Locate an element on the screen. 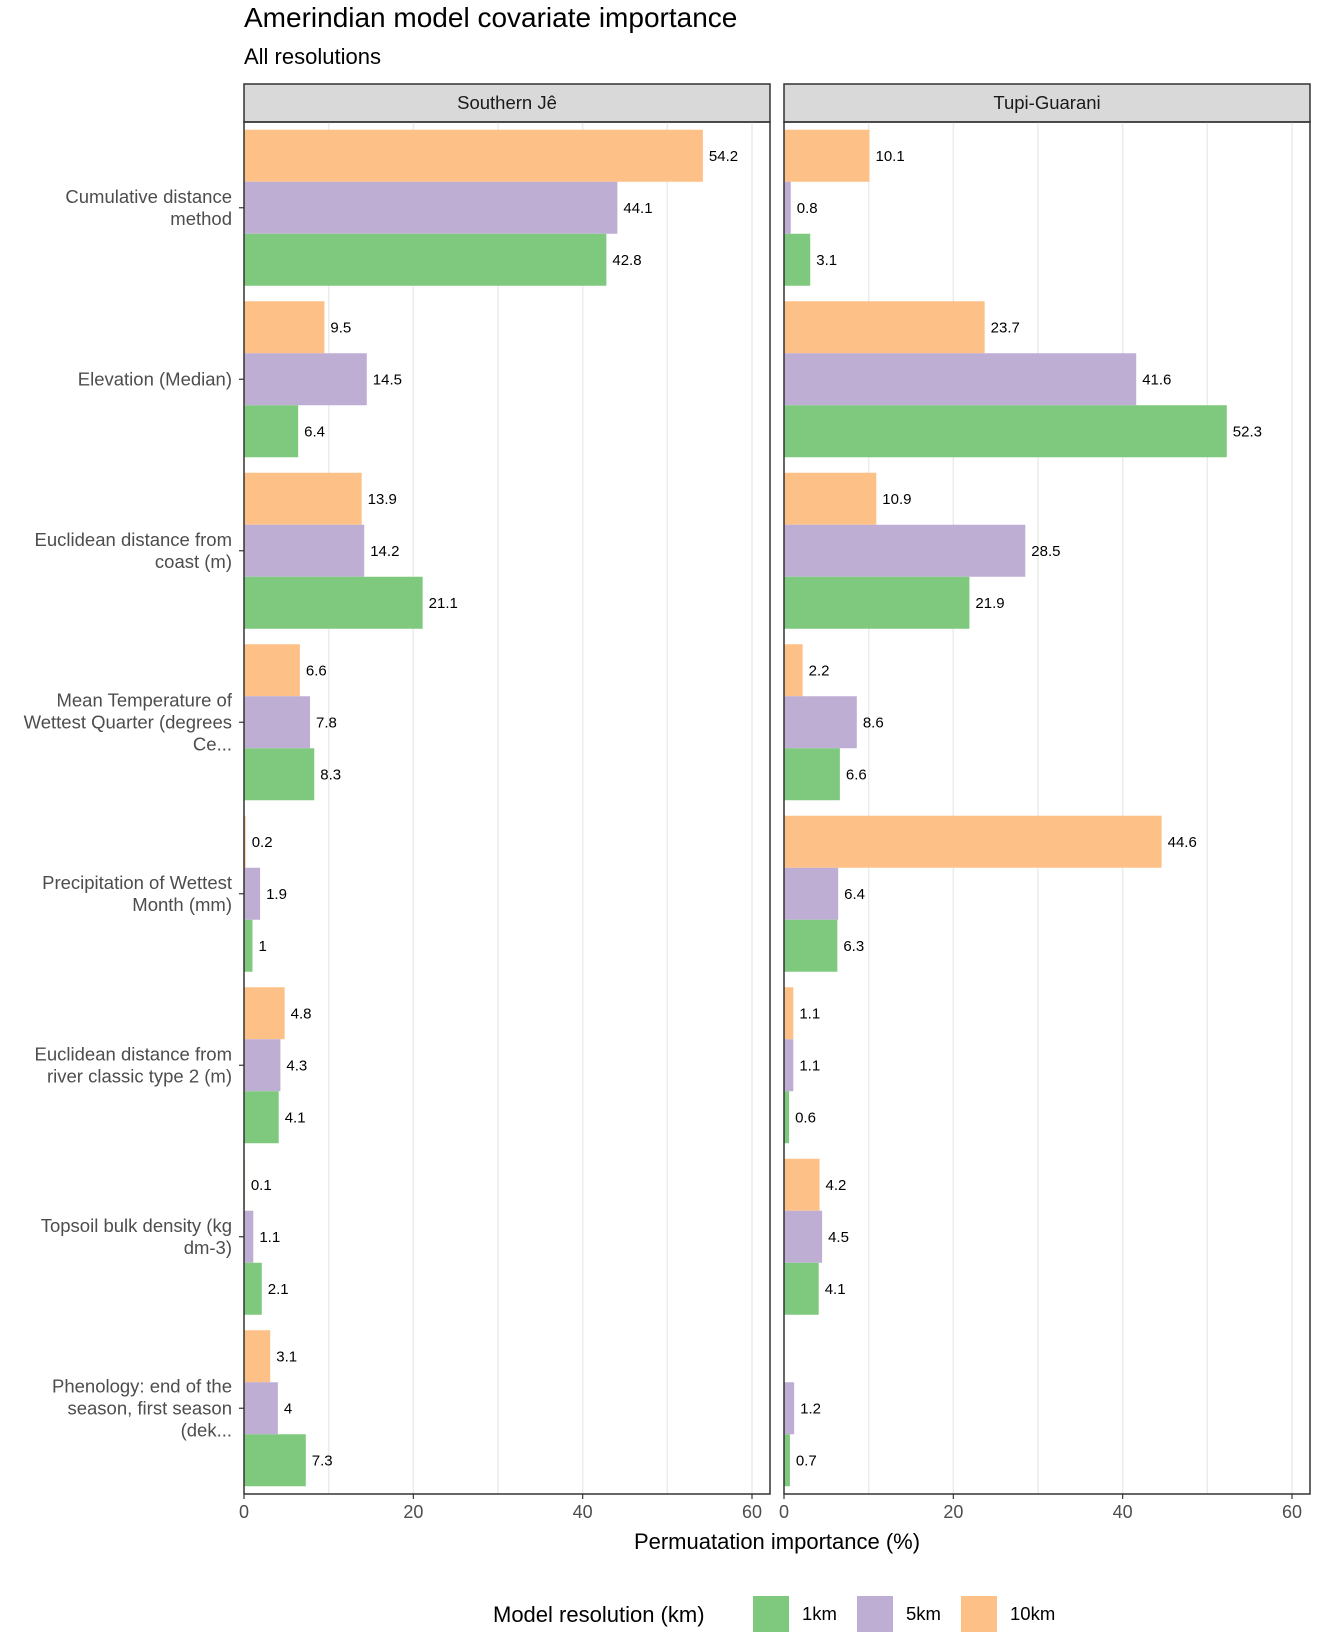 The width and height of the screenshot is (1317, 1637). data-label: 6.3 is located at coordinates (853, 946).